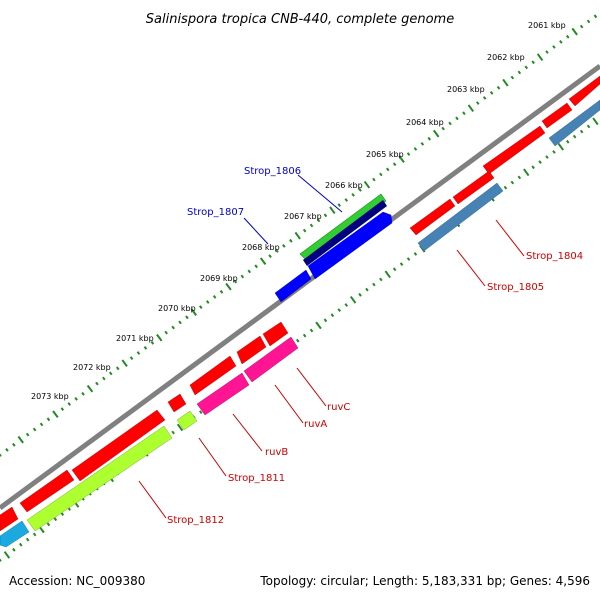  What do you see at coordinates (177, 308) in the screenshot?
I see `kbp-label: 2070 kbp` at bounding box center [177, 308].